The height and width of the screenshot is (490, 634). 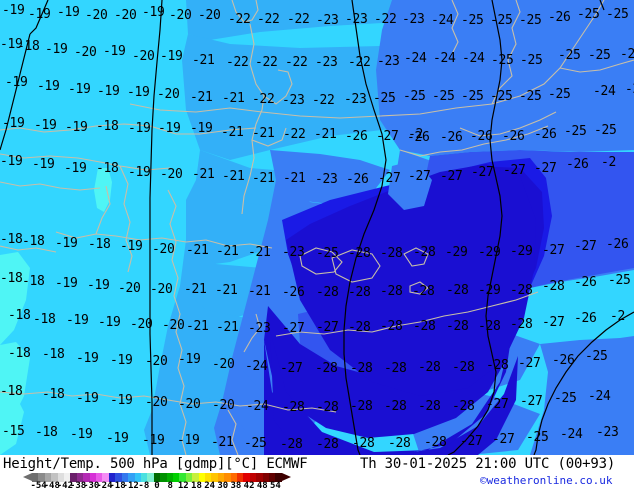 I want to click on colorbar-tick: -48, so click(x=51, y=485).